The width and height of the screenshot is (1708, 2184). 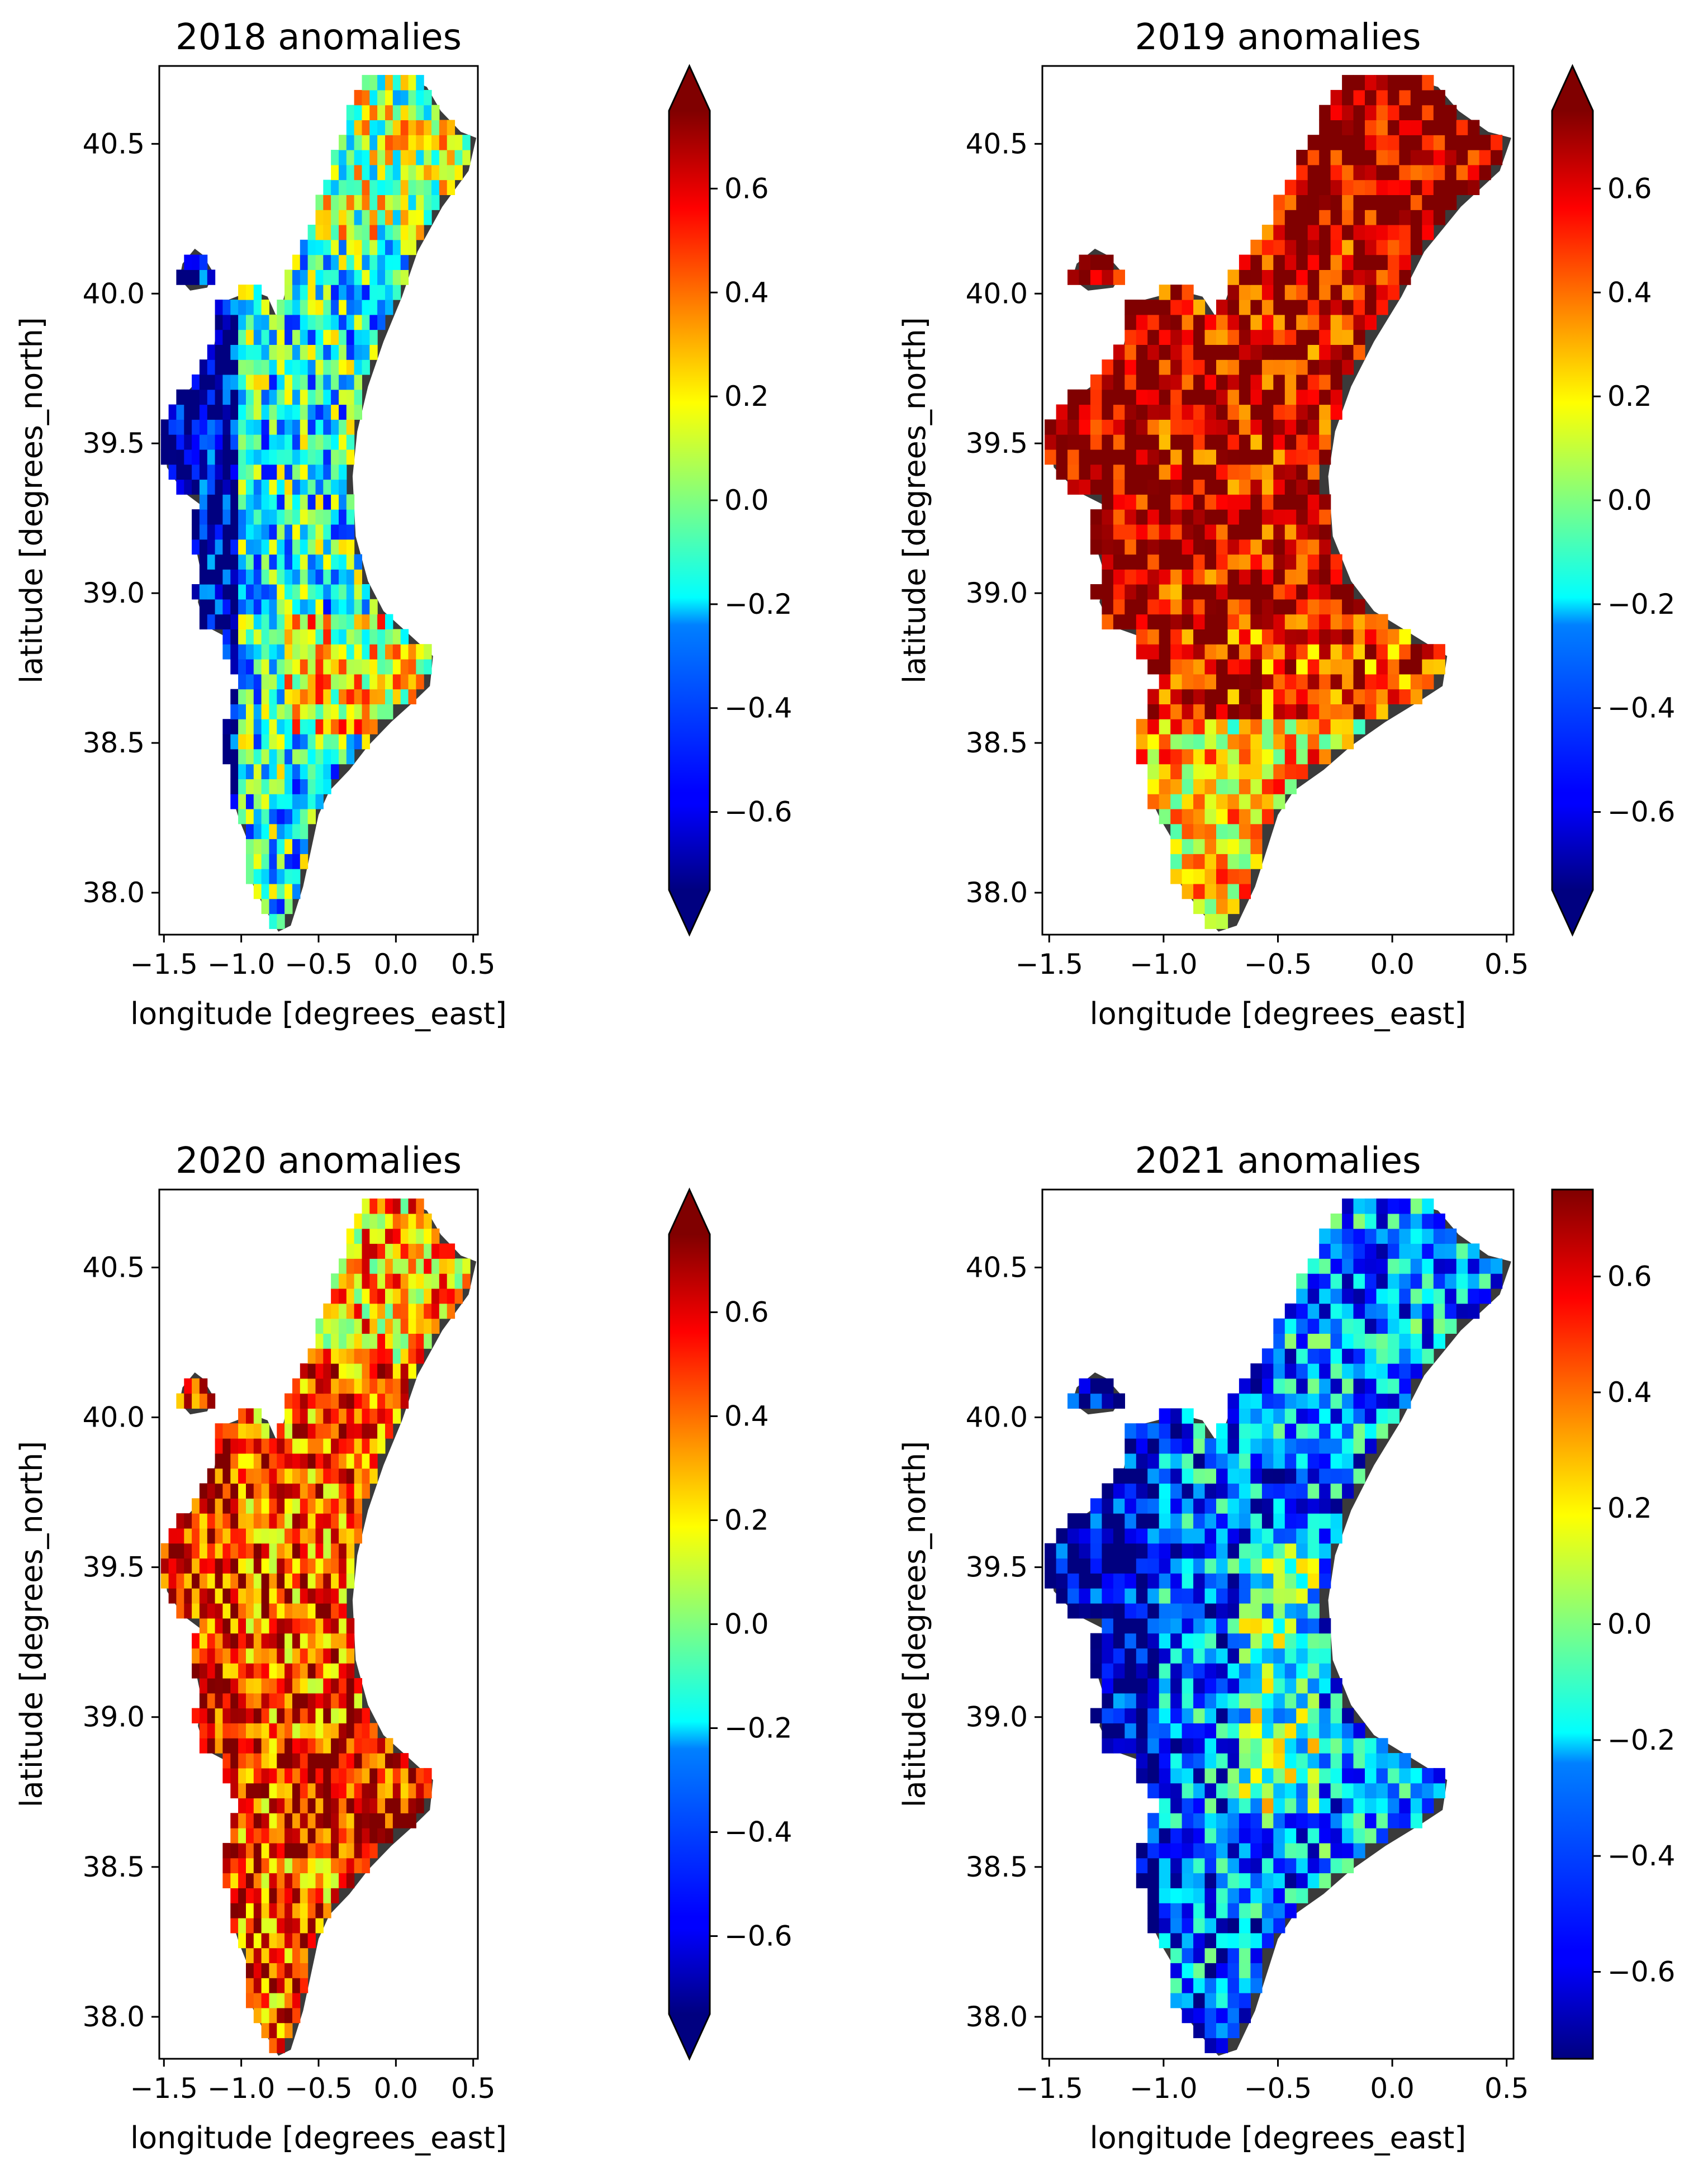 I want to click on y-tick-label: 40.0, so click(x=114, y=293).